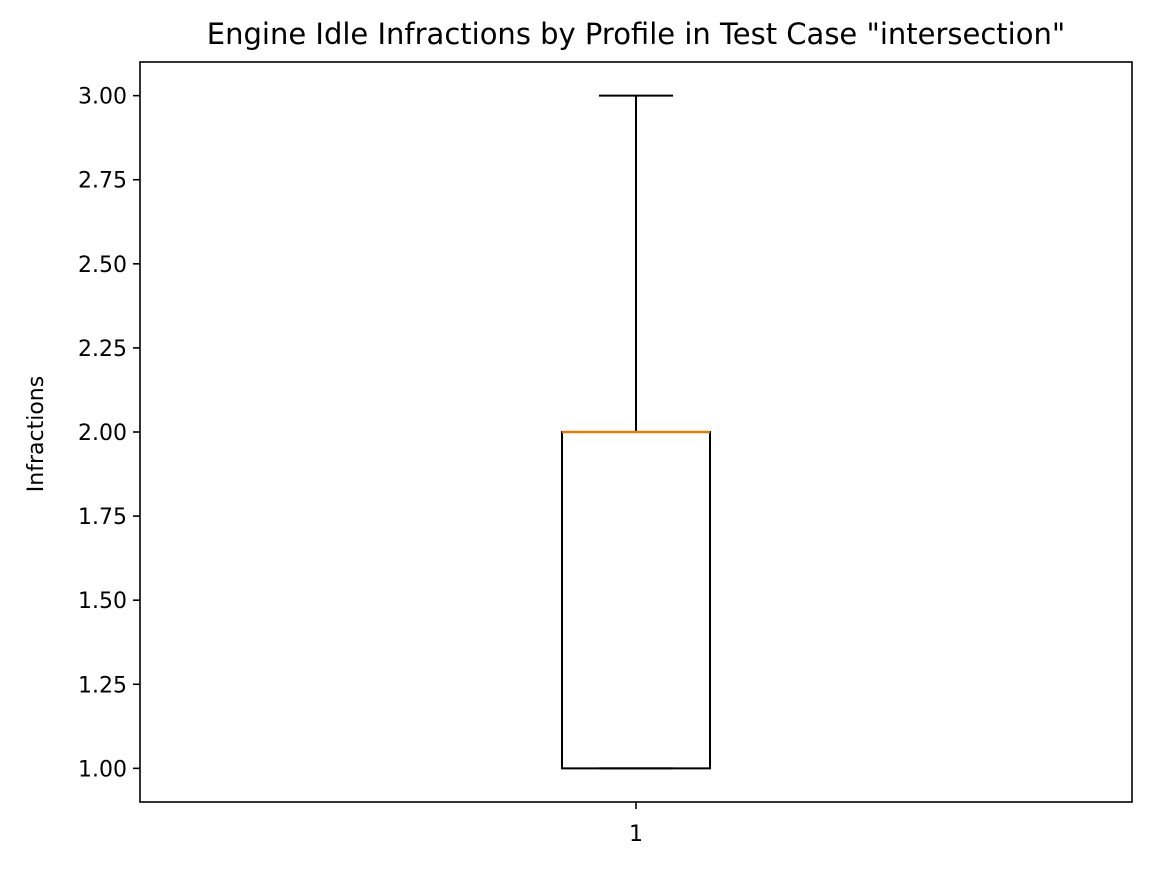  Describe the element at coordinates (102, 181) in the screenshot. I see `y-tick-label: 2.75` at that location.